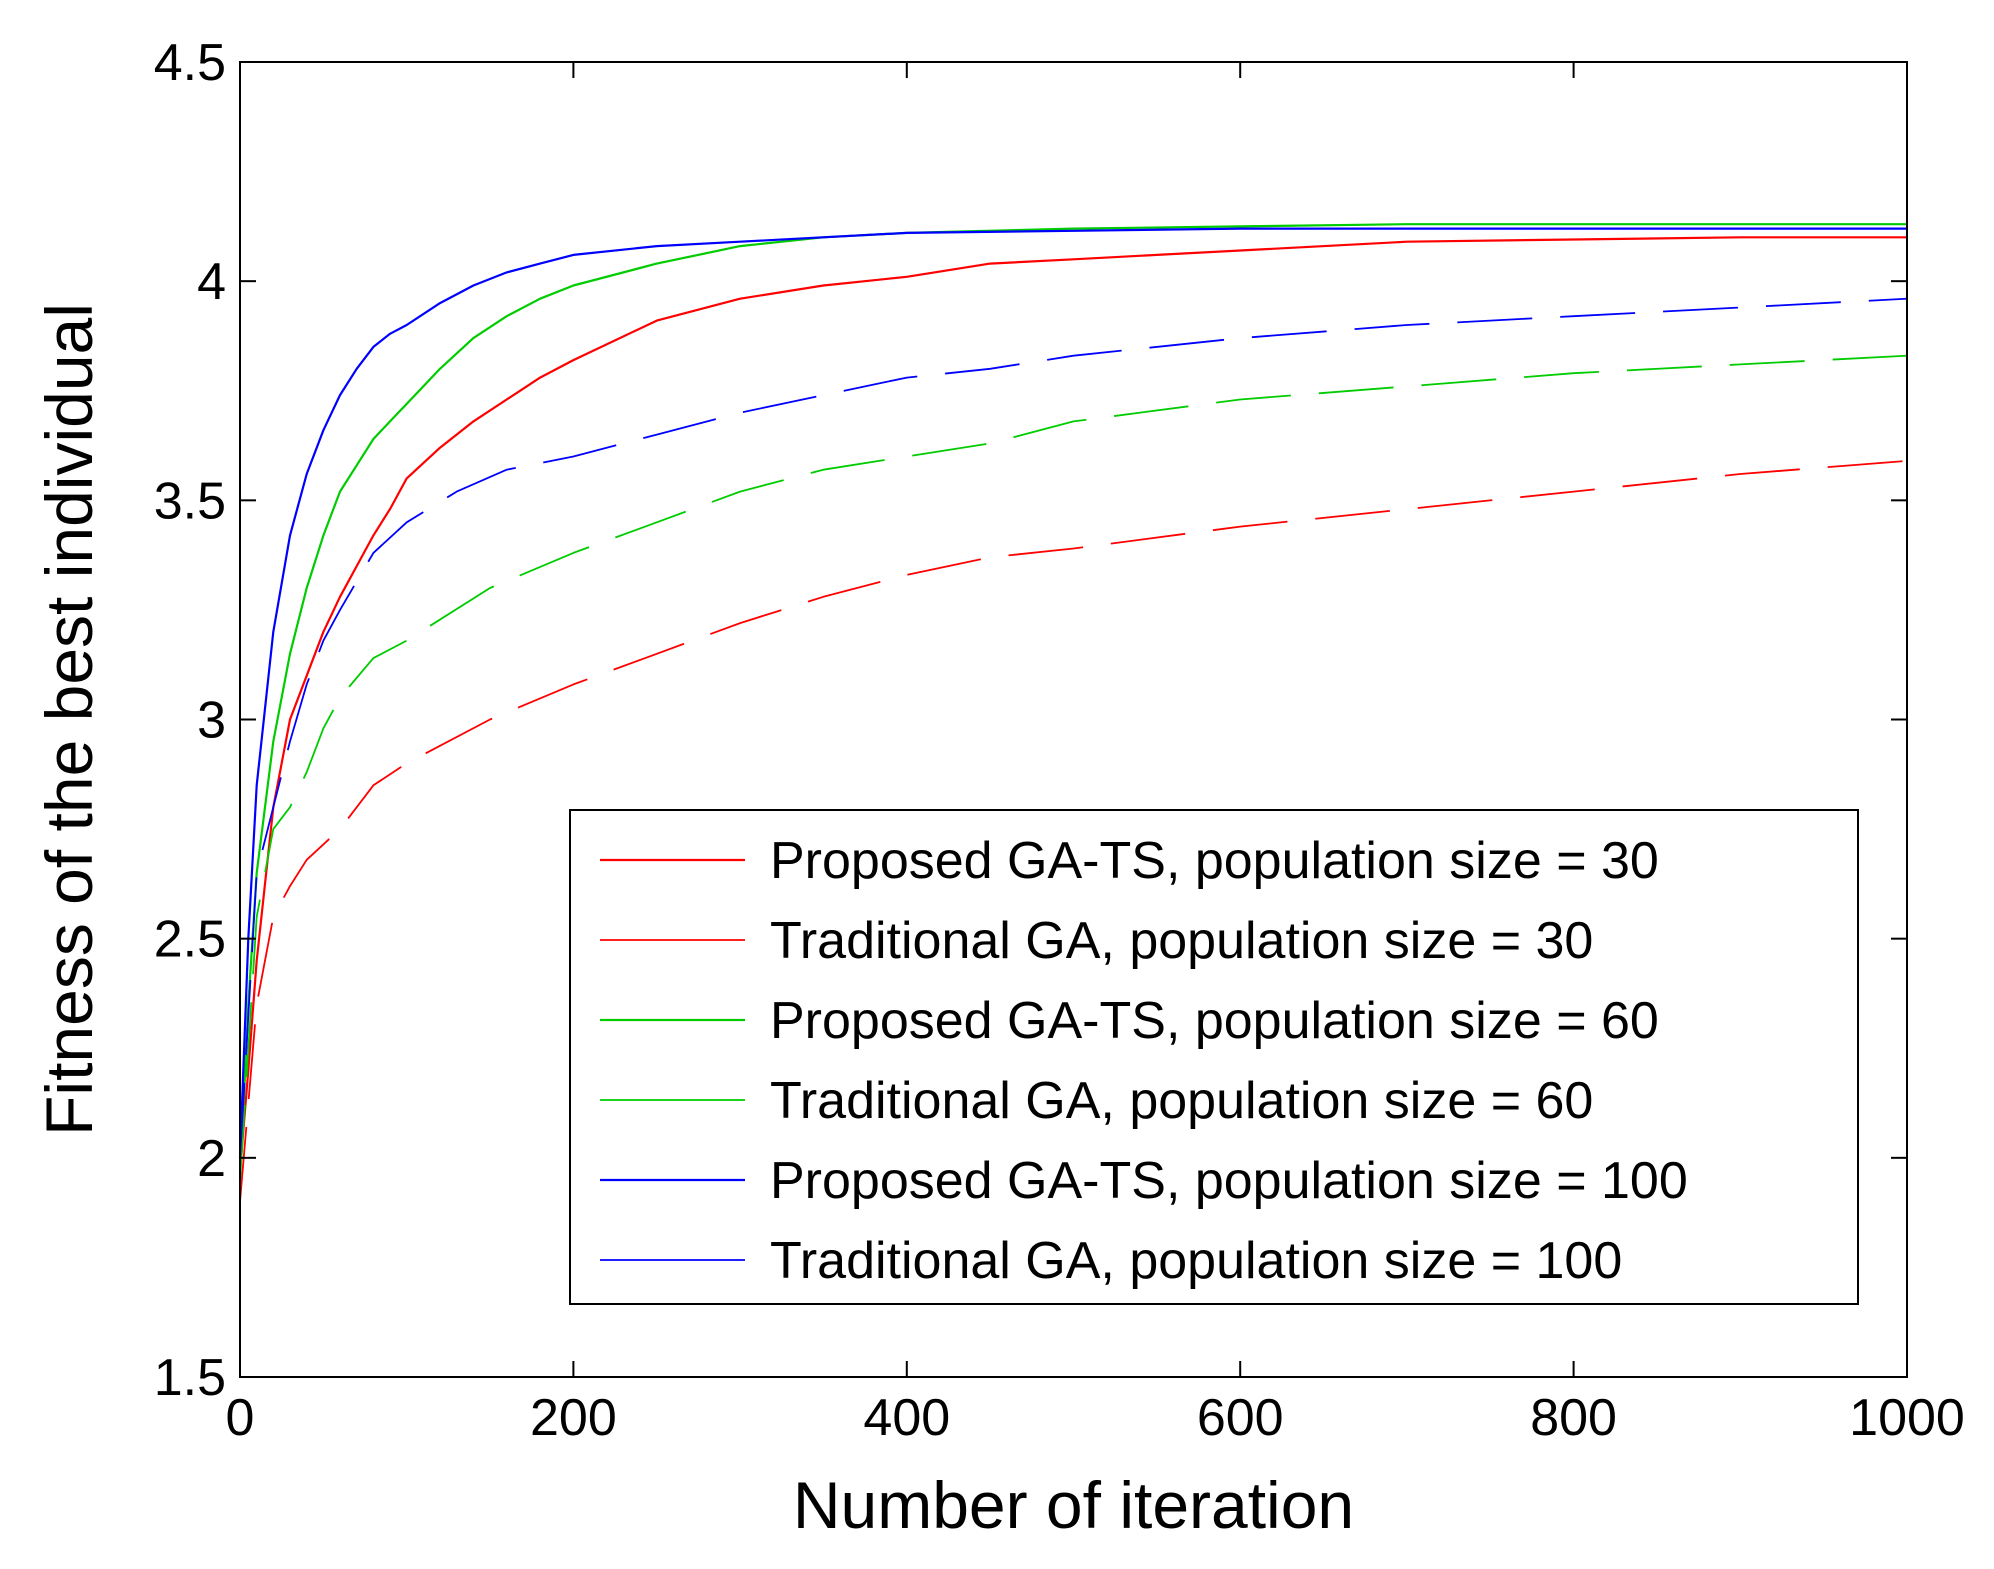  What do you see at coordinates (1181, 941) in the screenshot?
I see `legend-label-2: Traditional GA, population size = 30` at bounding box center [1181, 941].